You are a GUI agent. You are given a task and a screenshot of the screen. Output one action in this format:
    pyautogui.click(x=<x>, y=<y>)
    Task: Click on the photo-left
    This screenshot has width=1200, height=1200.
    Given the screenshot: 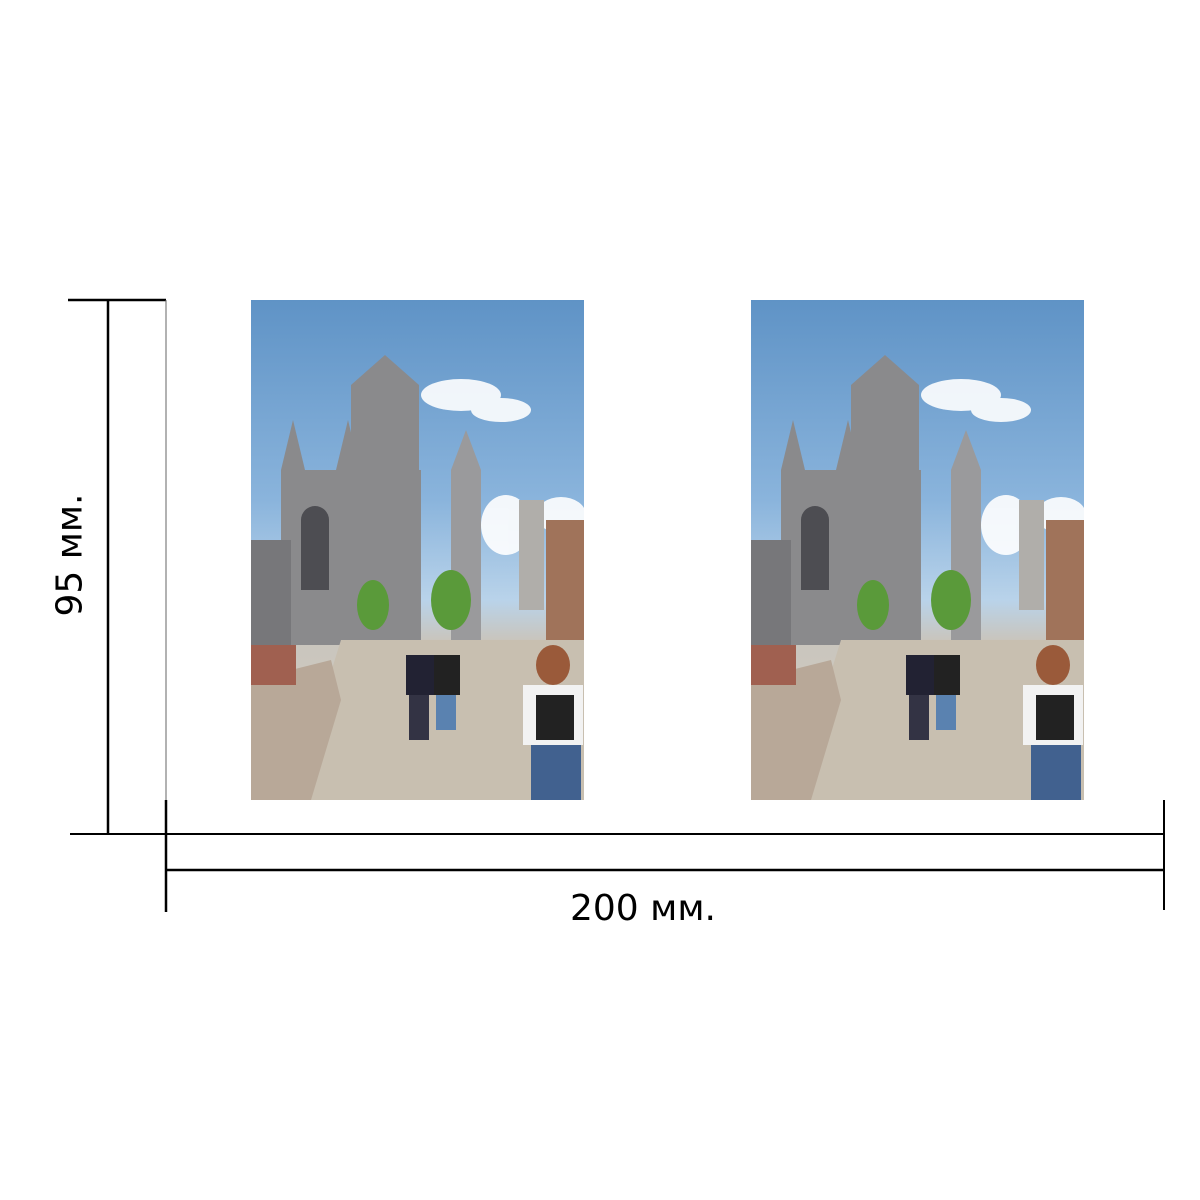 What is the action you would take?
    pyautogui.click(x=417, y=550)
    